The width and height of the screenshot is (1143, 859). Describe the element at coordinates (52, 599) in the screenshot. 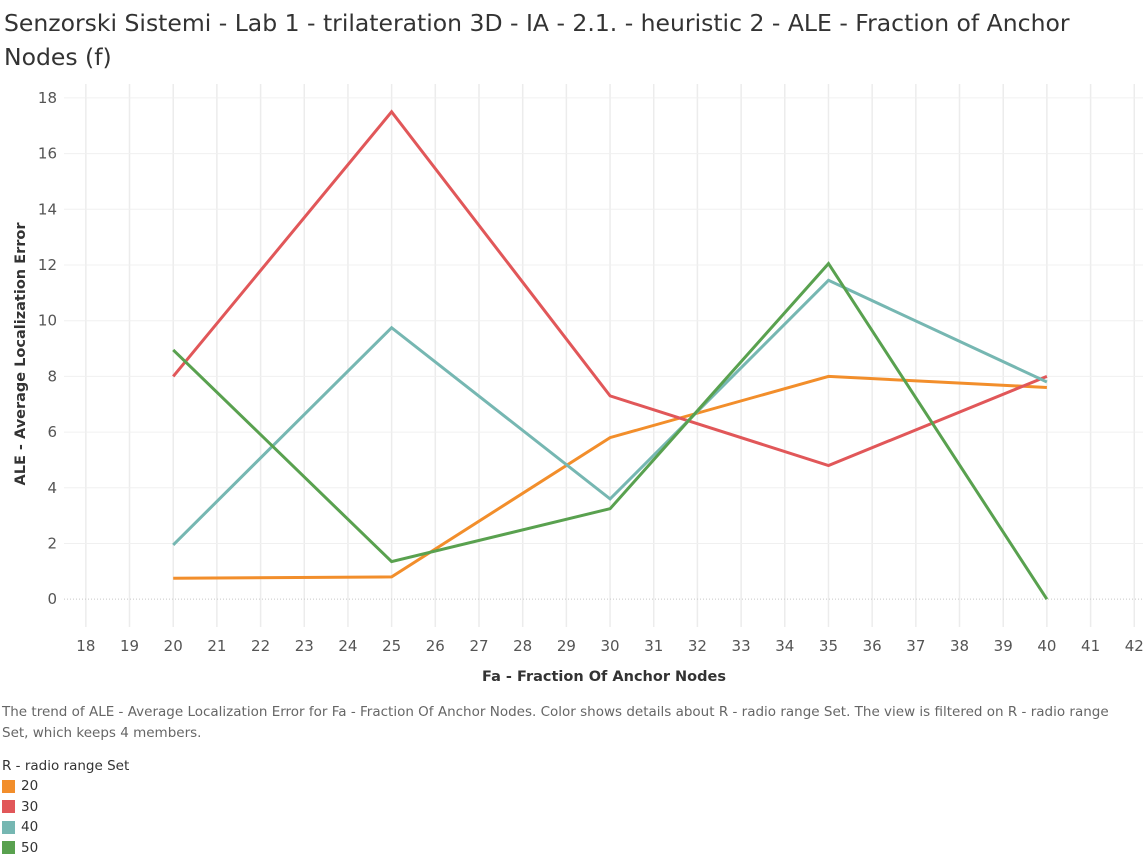

I see `y-tick-label: 0` at that location.